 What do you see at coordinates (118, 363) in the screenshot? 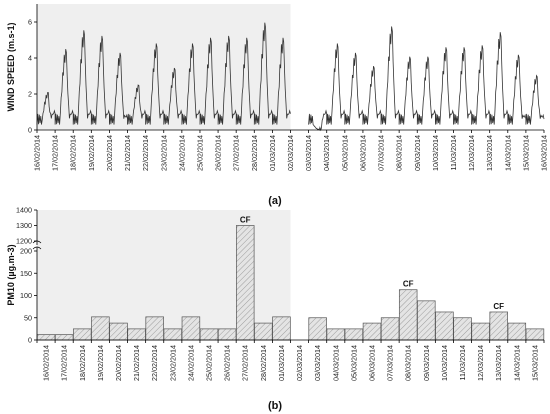
I see `x-tick-label: 20/02/2014` at bounding box center [118, 363].